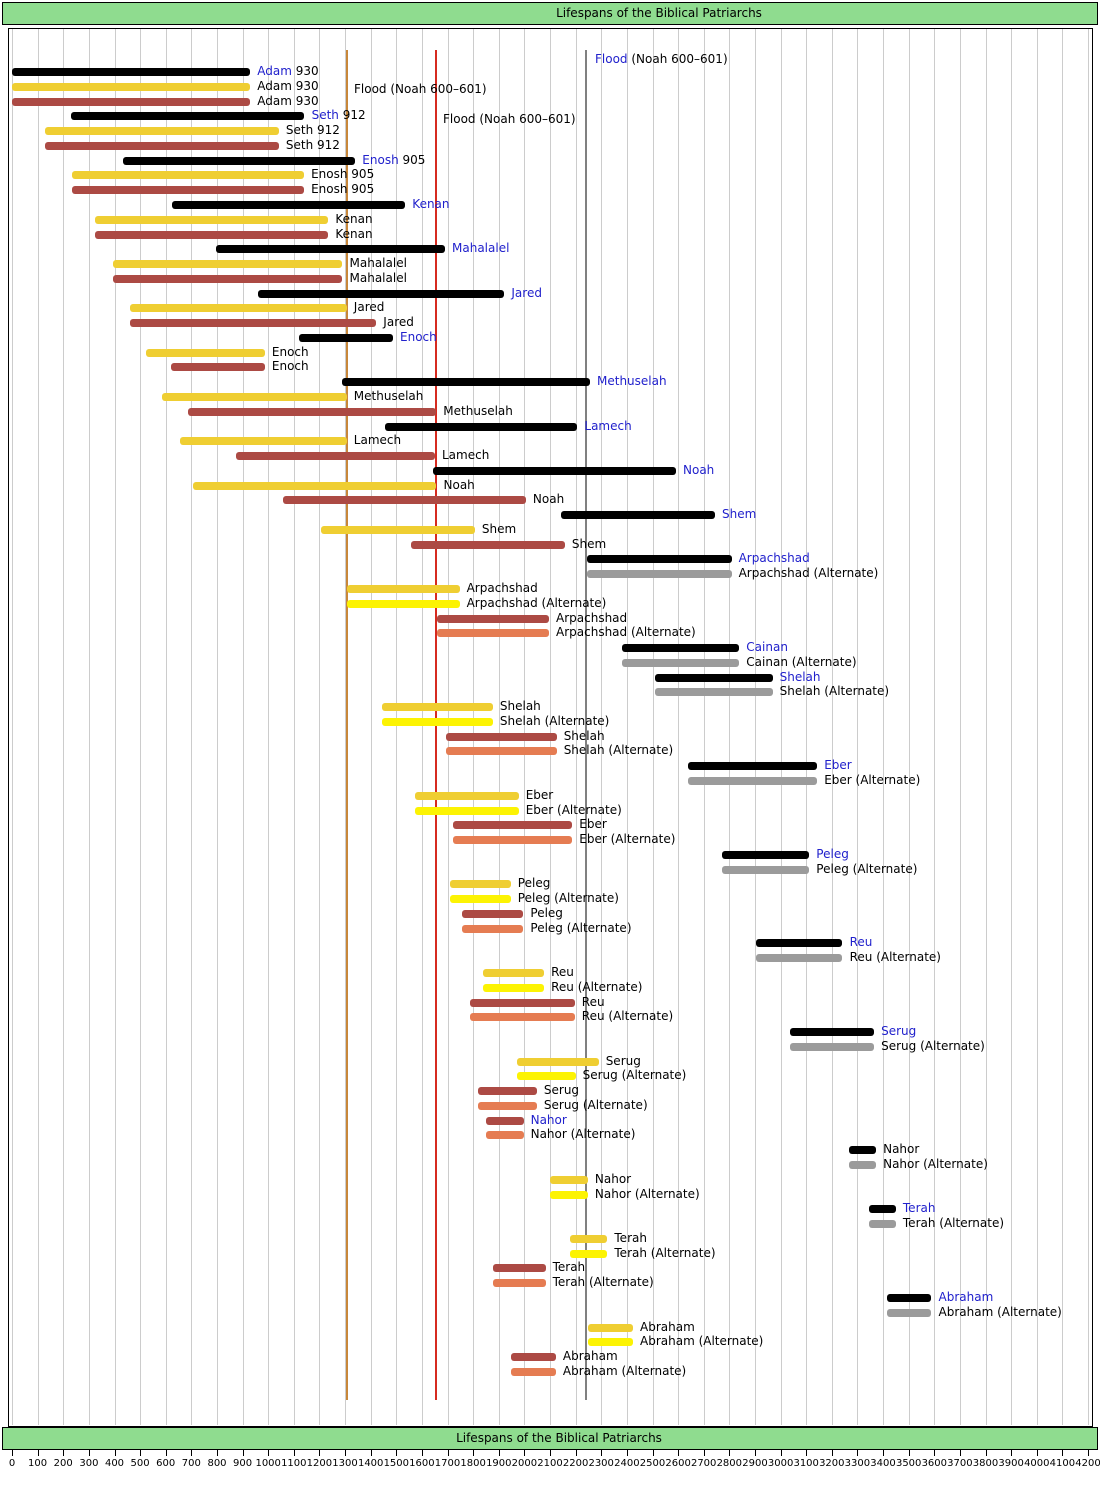 The image size is (1100, 1490). I want to click on bar-label-text: Arpachshad (Alternate), so click(808, 573).